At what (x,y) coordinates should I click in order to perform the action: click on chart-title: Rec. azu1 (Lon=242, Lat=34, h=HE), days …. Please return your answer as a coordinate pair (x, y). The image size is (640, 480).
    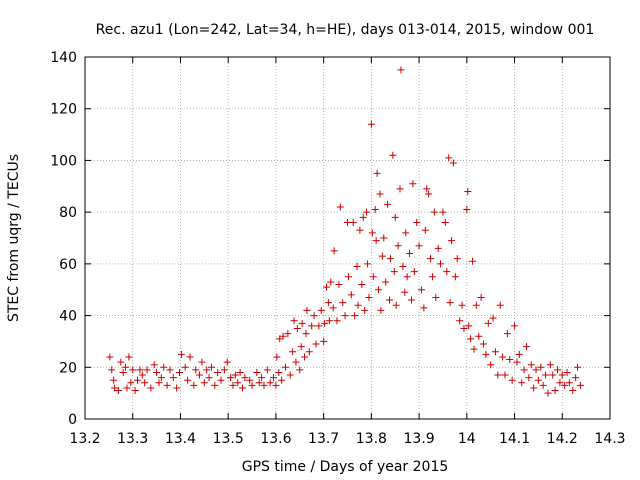
    Looking at the image, I should click on (345, 30).